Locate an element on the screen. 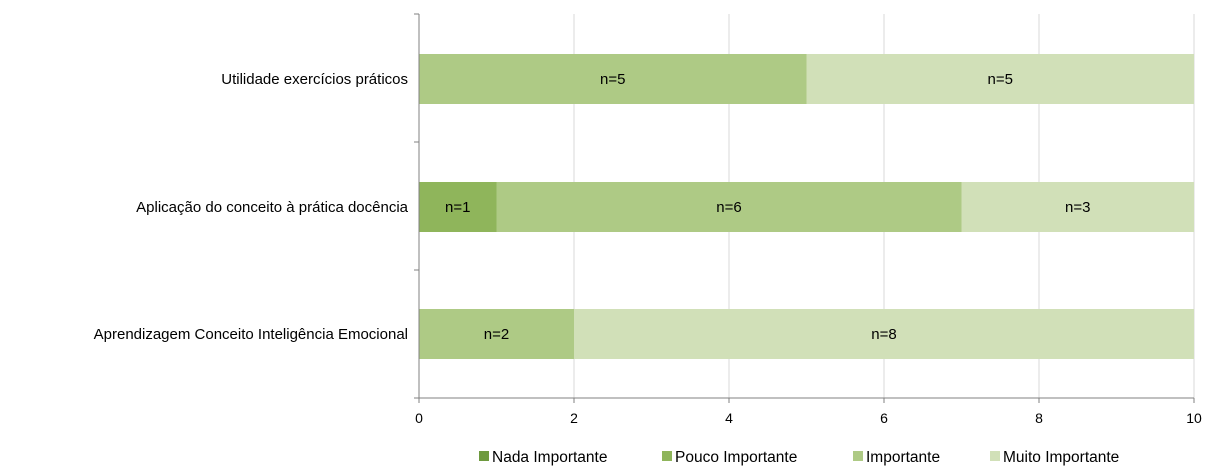 The width and height of the screenshot is (1206, 475). legend-label: Importante is located at coordinates (903, 457).